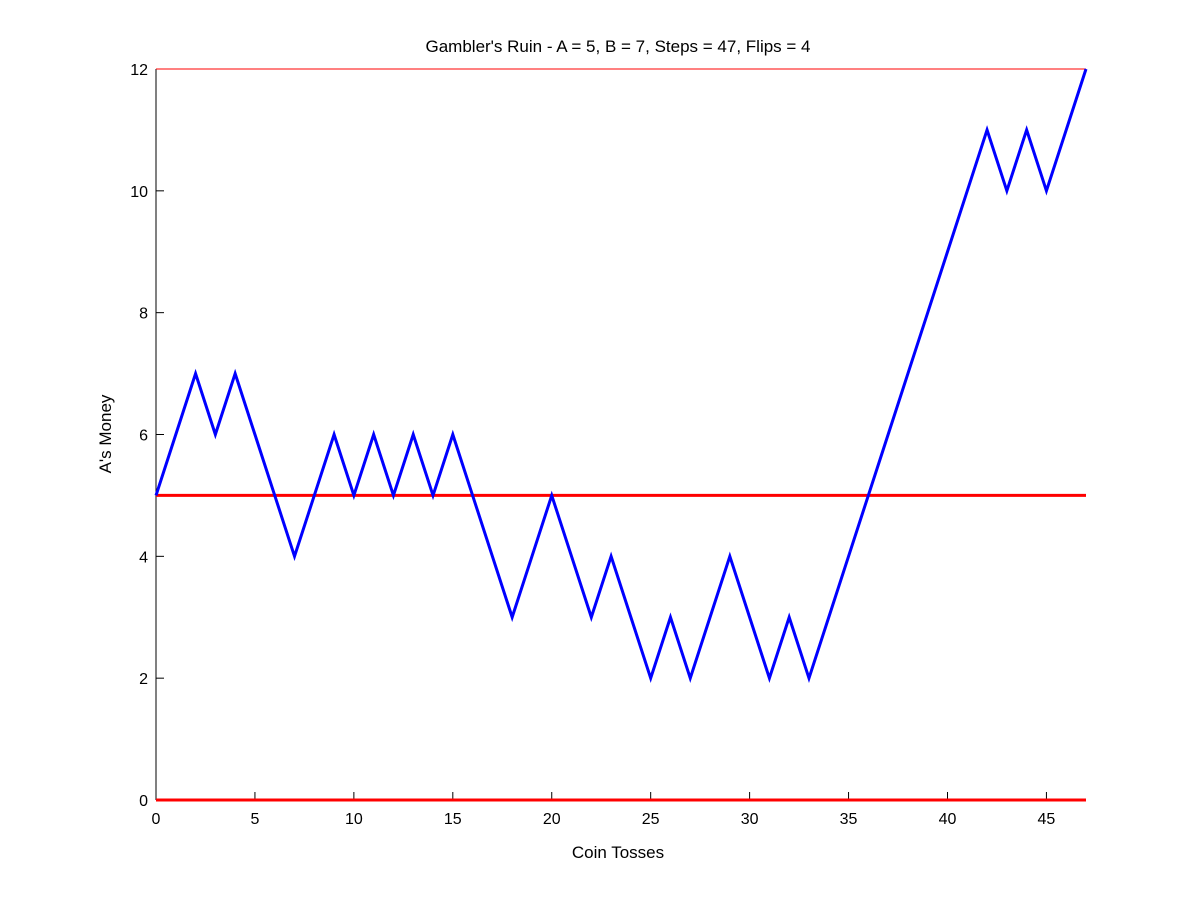 The image size is (1200, 900). Describe the element at coordinates (552, 819) in the screenshot. I see `x-tick-label: 20` at that location.